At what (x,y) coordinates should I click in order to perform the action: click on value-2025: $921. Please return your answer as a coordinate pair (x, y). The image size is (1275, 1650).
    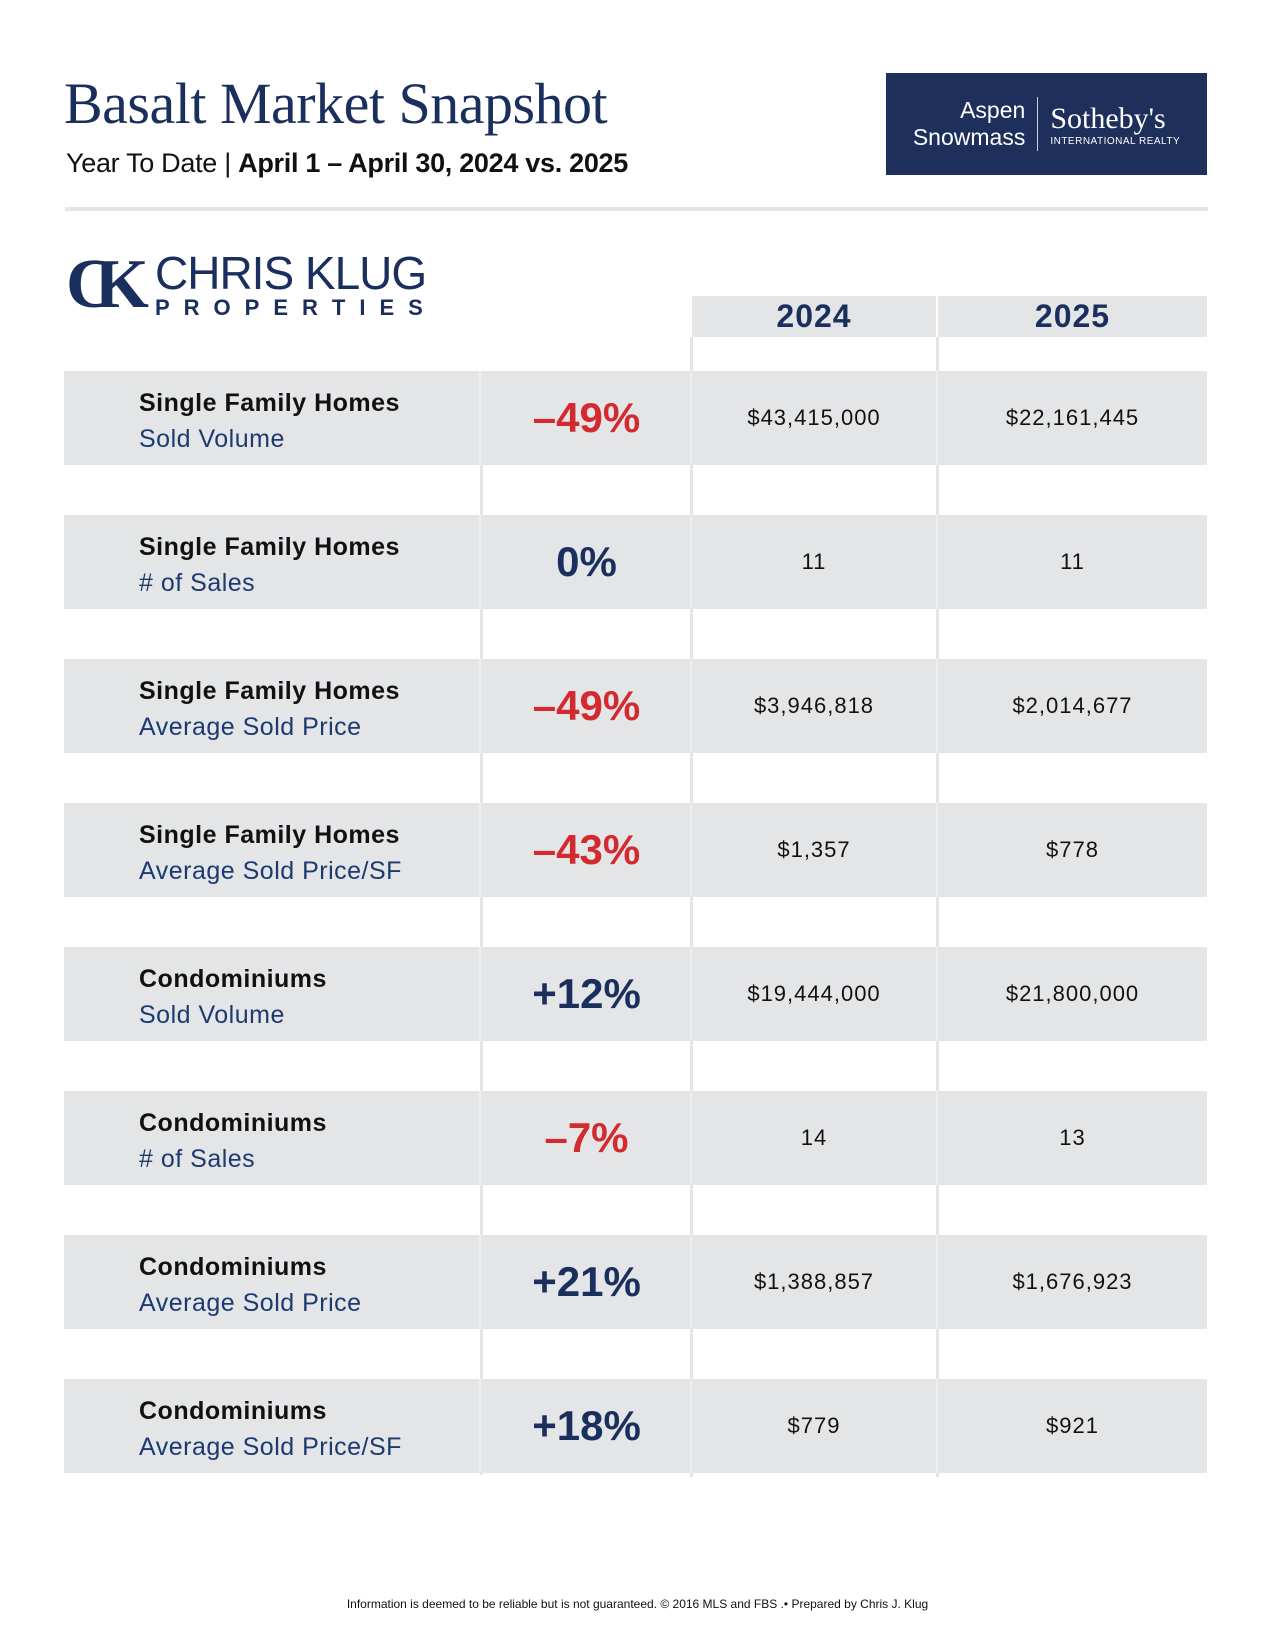
    Looking at the image, I should click on (1072, 1425).